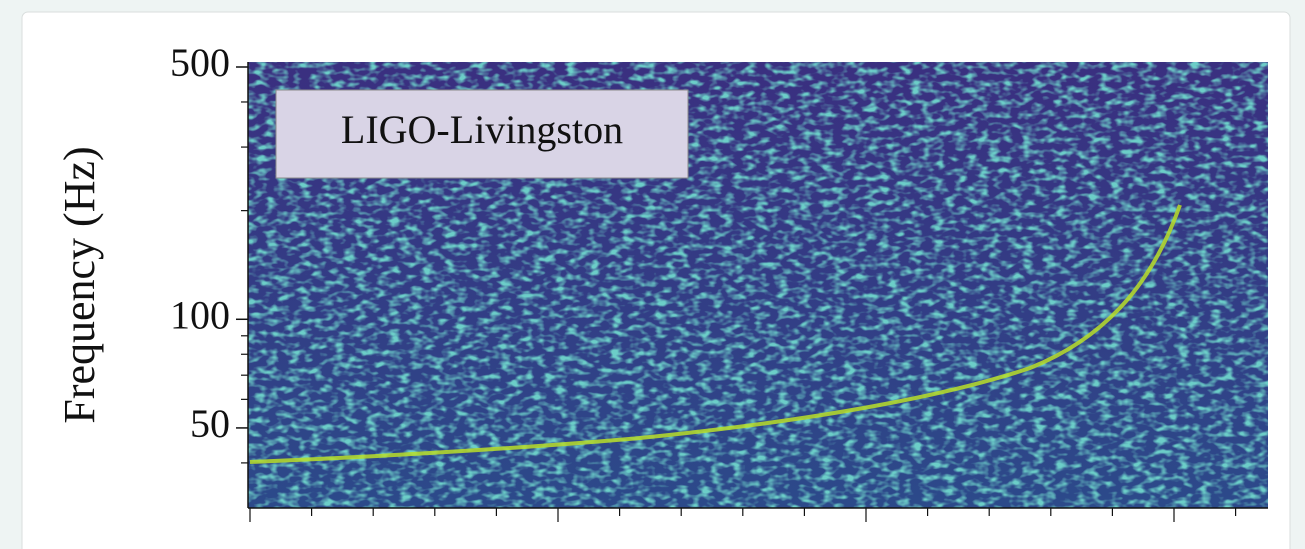  I want to click on annotation-box, so click(482, 134).